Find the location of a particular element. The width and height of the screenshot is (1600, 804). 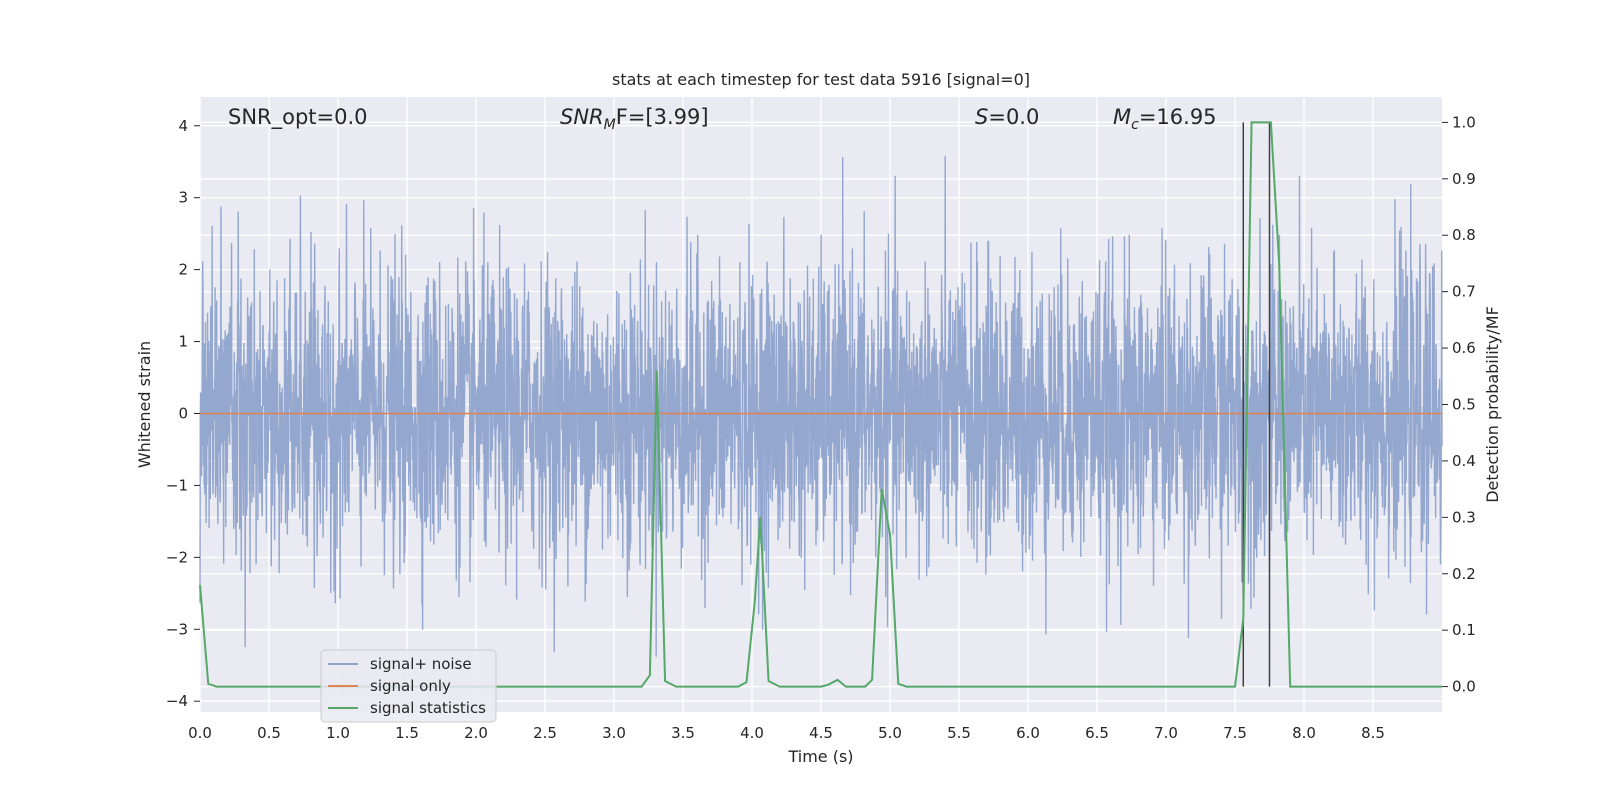

y-right-tick-label: 0.7 is located at coordinates (1464, 292).